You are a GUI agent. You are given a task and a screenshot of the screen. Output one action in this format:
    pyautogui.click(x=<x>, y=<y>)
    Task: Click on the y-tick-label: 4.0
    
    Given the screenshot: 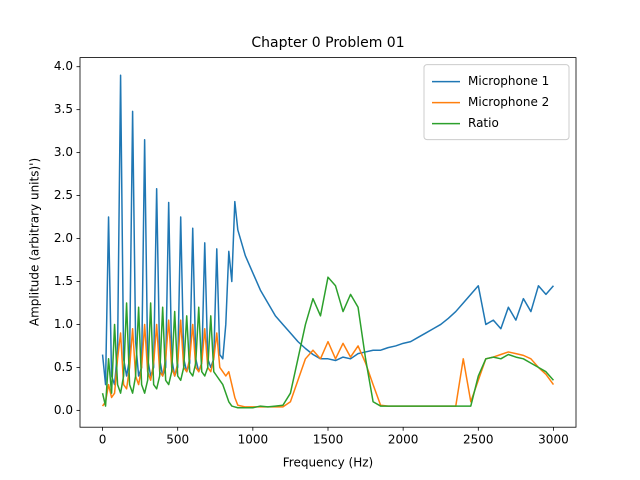 What is the action you would take?
    pyautogui.click(x=63, y=66)
    